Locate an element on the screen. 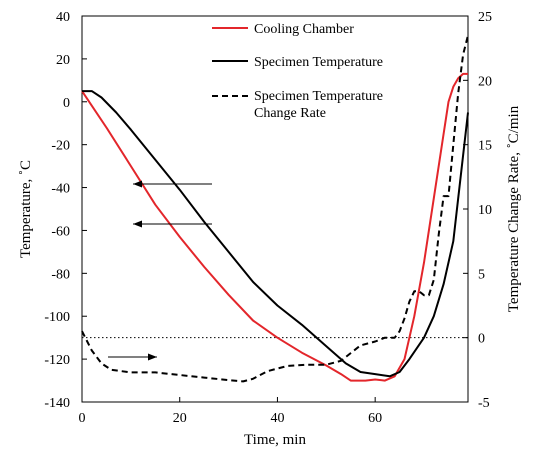  y2-tick-label: 20 is located at coordinates (485, 81).